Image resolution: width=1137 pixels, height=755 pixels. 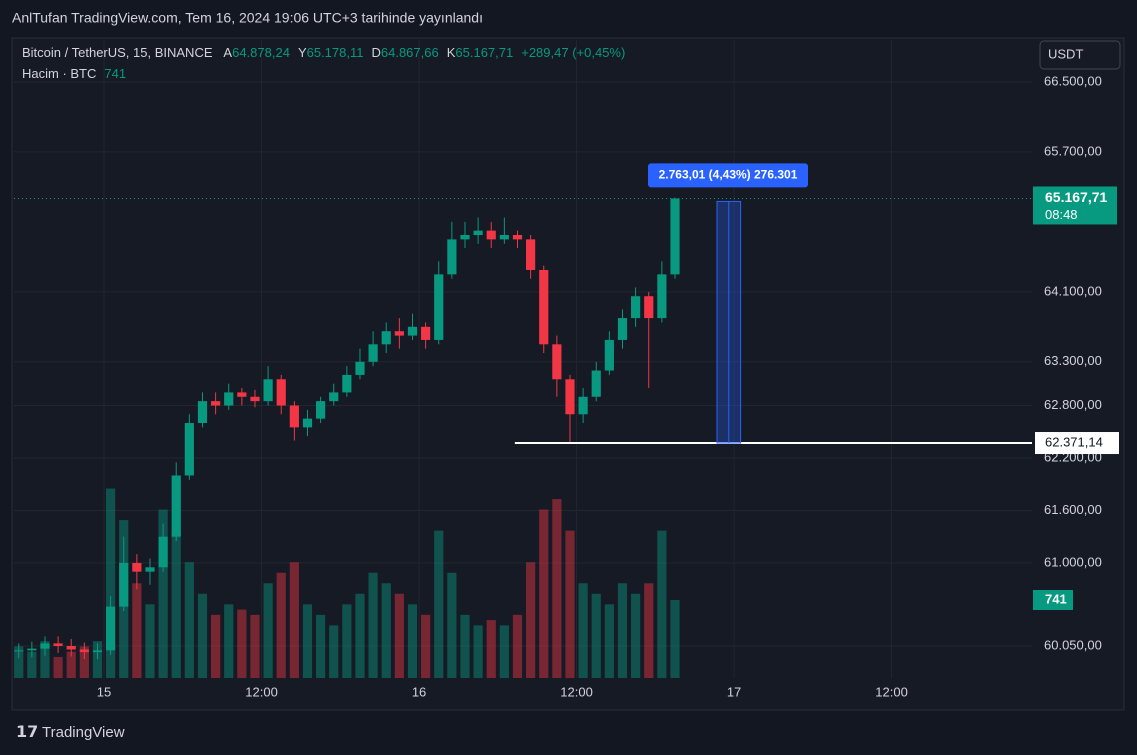 What do you see at coordinates (117, 52) in the screenshot?
I see `symbol: Bitcoin / TetherUS, 15, BINANCE` at bounding box center [117, 52].